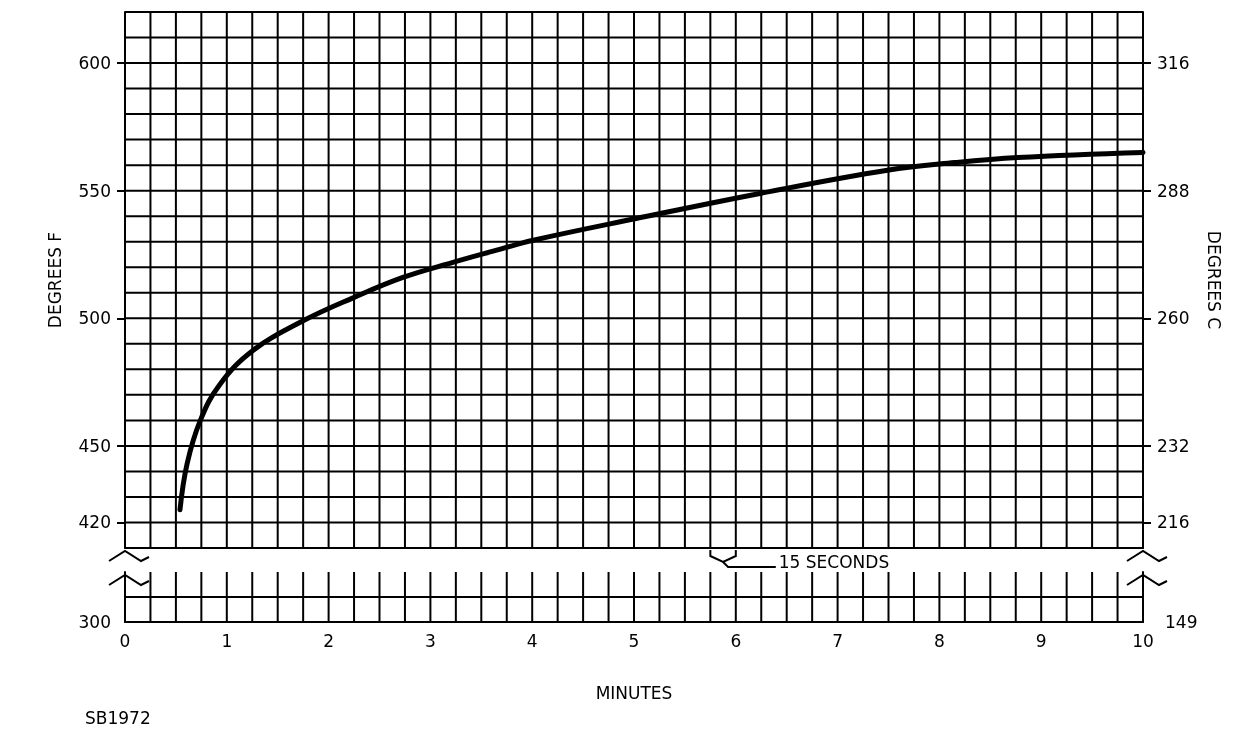 This screenshot has width=1247, height=731. I want to click on text: 15 SECONDS, so click(834, 562).